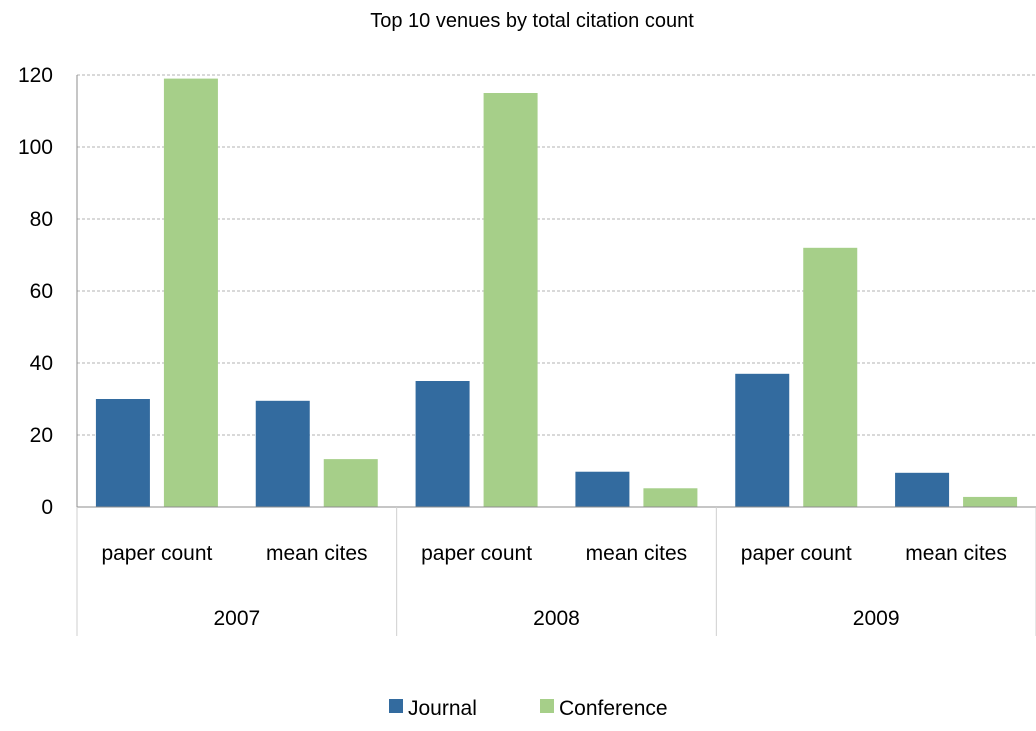 Image resolution: width=1036 pixels, height=731 pixels. Describe the element at coordinates (41, 219) in the screenshot. I see `y-tick-label: 80` at that location.